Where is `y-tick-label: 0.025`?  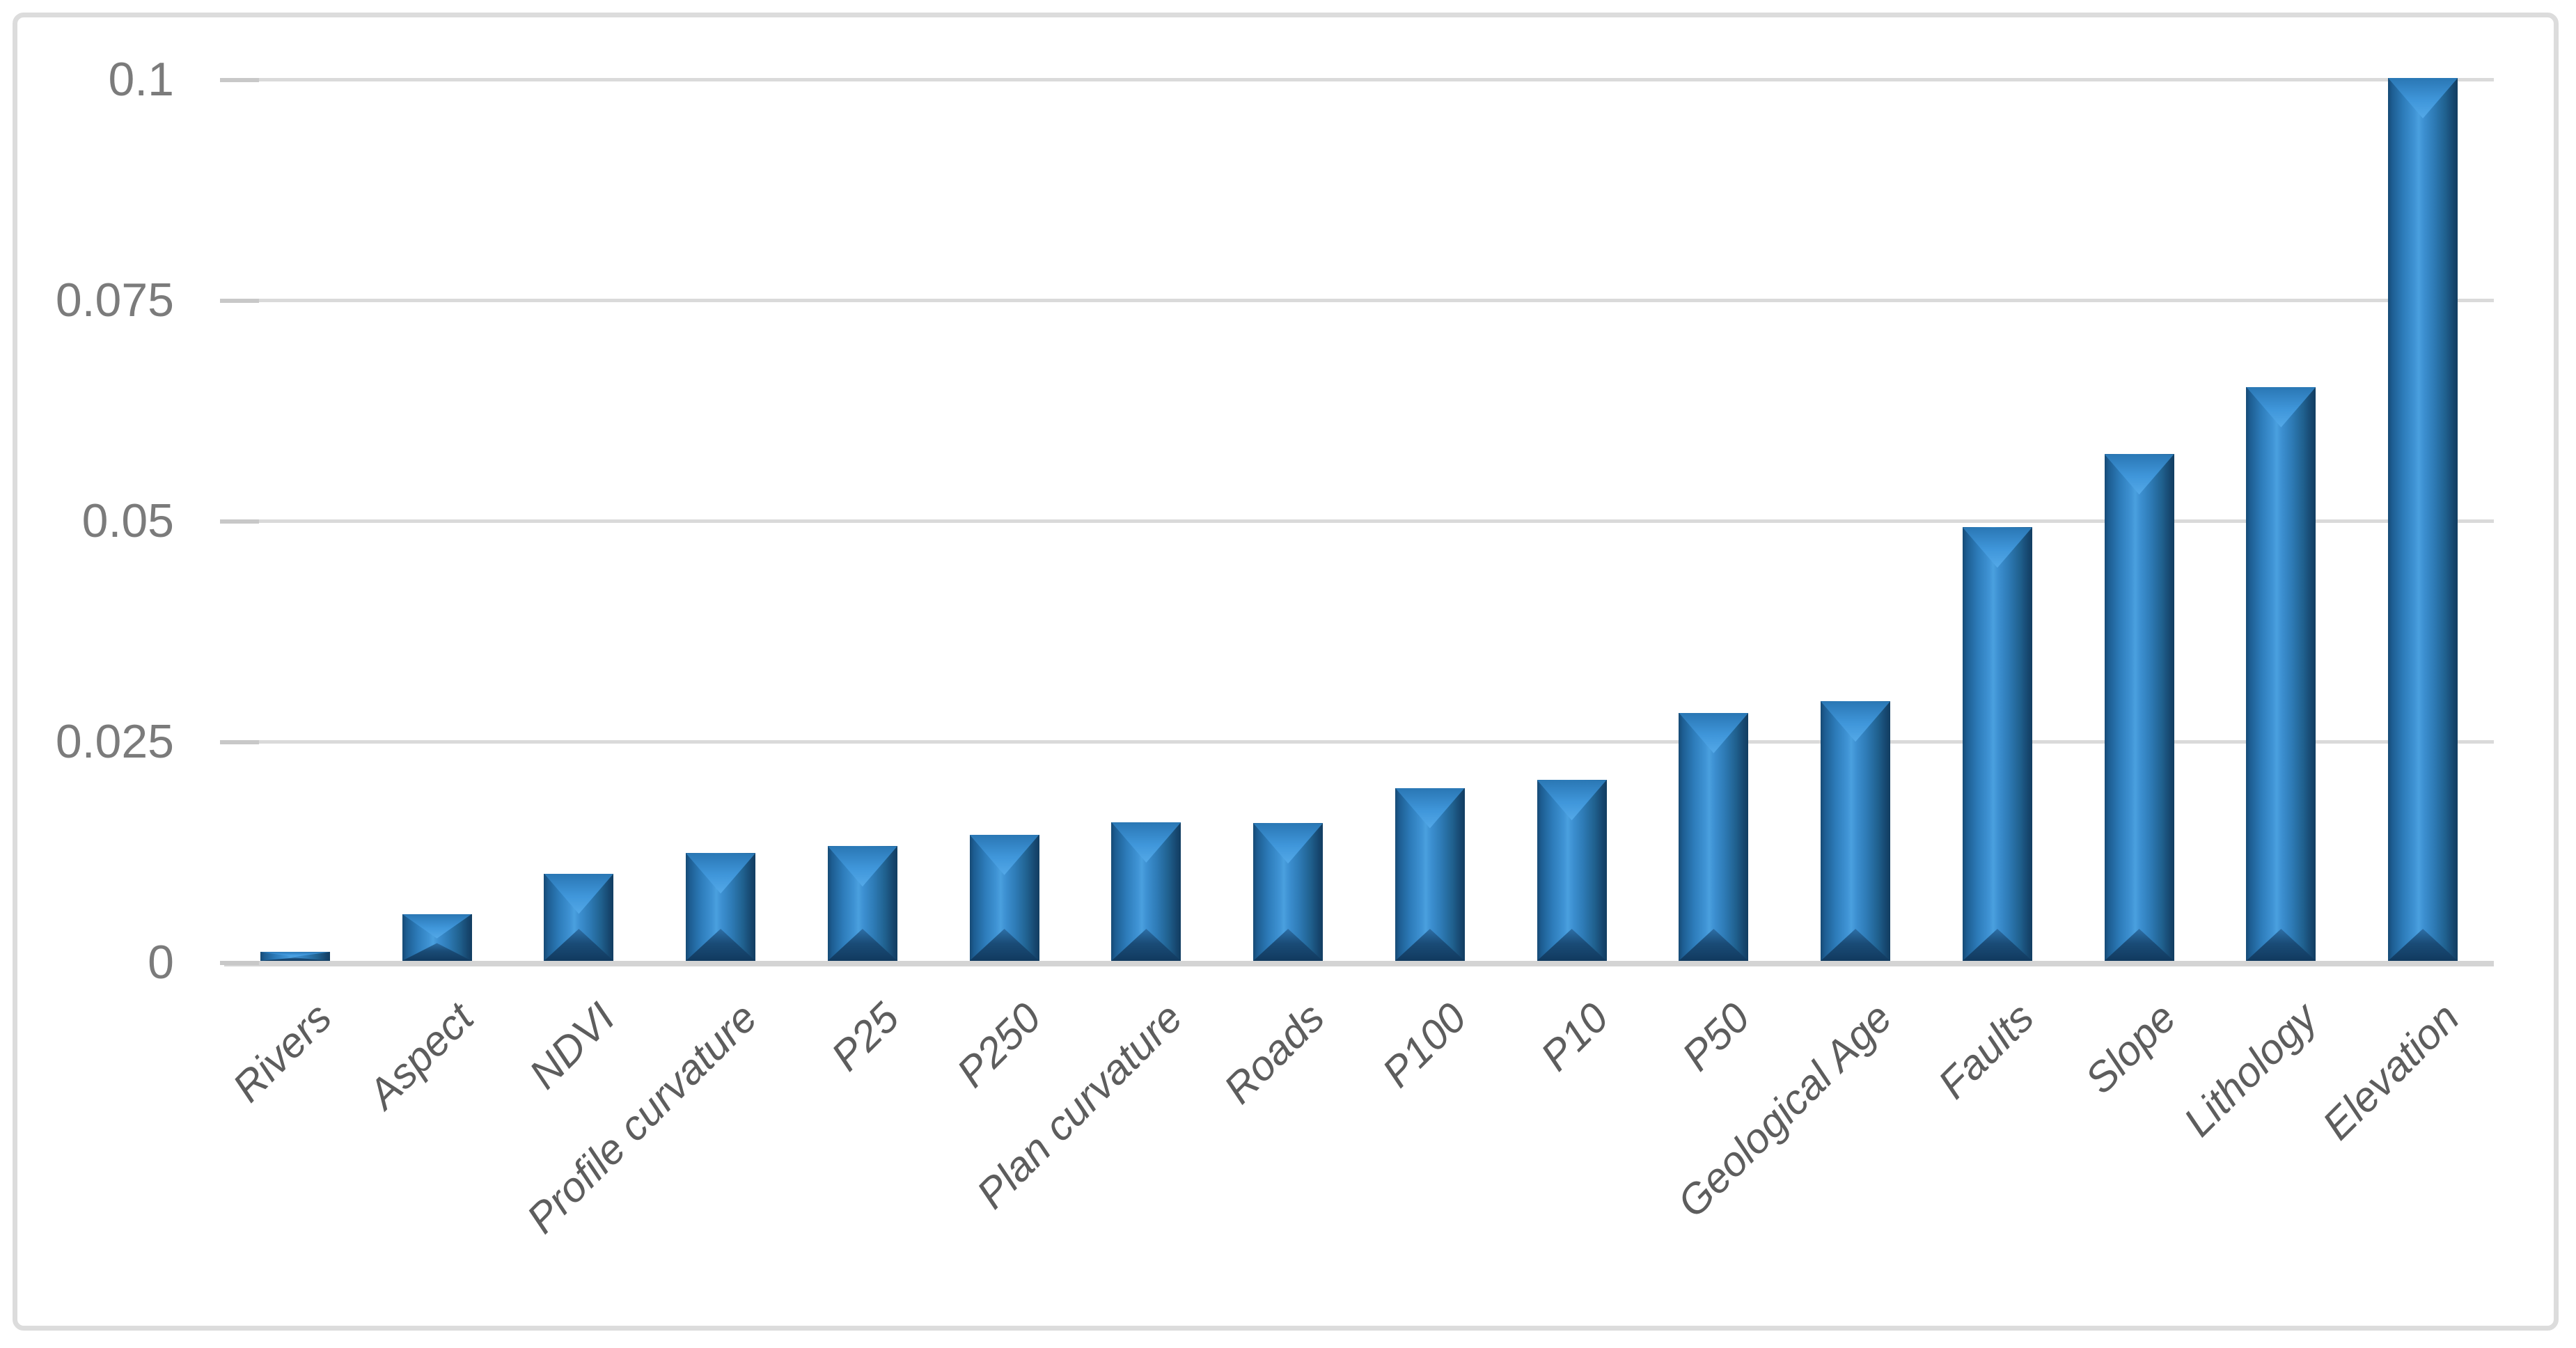 y-tick-label: 0.025 is located at coordinates (114, 741).